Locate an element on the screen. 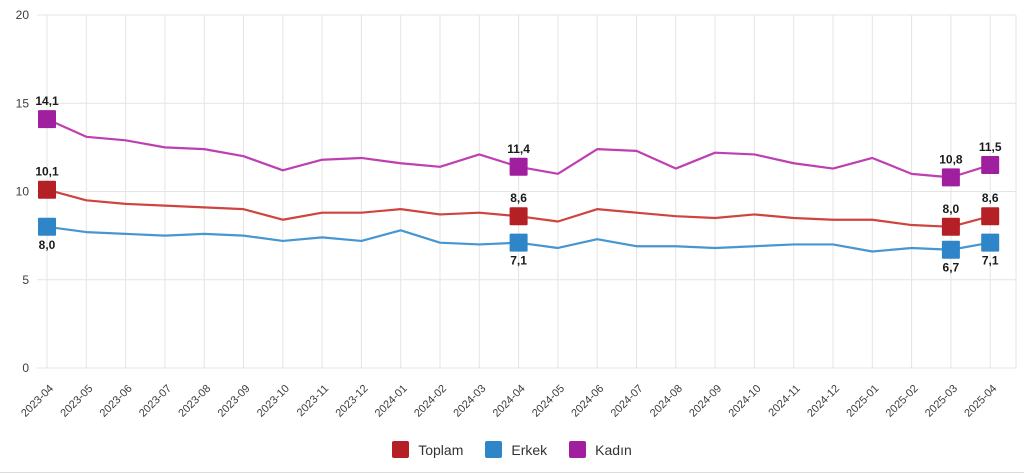 The image size is (1024, 473). x-axis-tick-label: 2024-02 is located at coordinates (430, 401).